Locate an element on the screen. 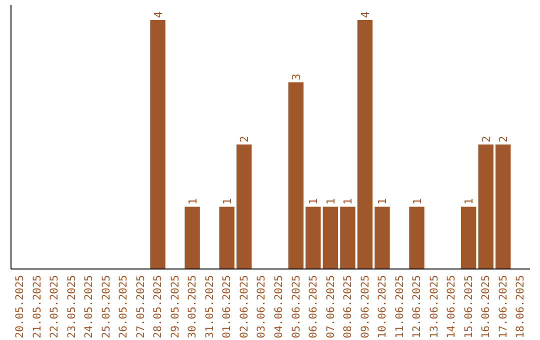  x-tick-label: 09.06.2025 is located at coordinates (365, 306).